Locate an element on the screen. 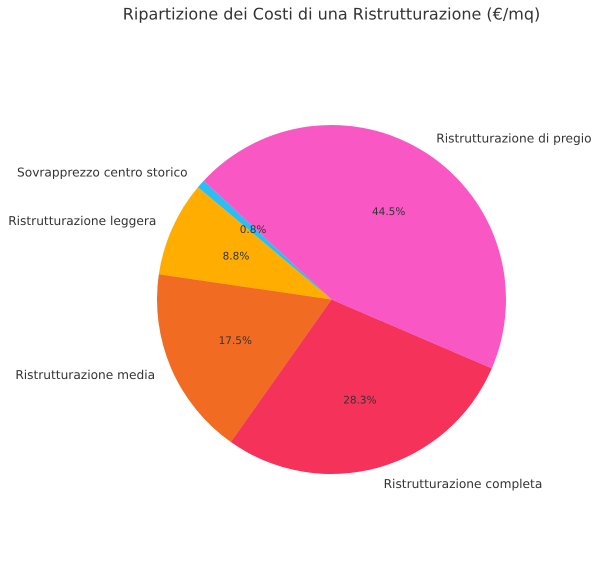  slice-label: Ristrutturazione leggera is located at coordinates (82, 221).